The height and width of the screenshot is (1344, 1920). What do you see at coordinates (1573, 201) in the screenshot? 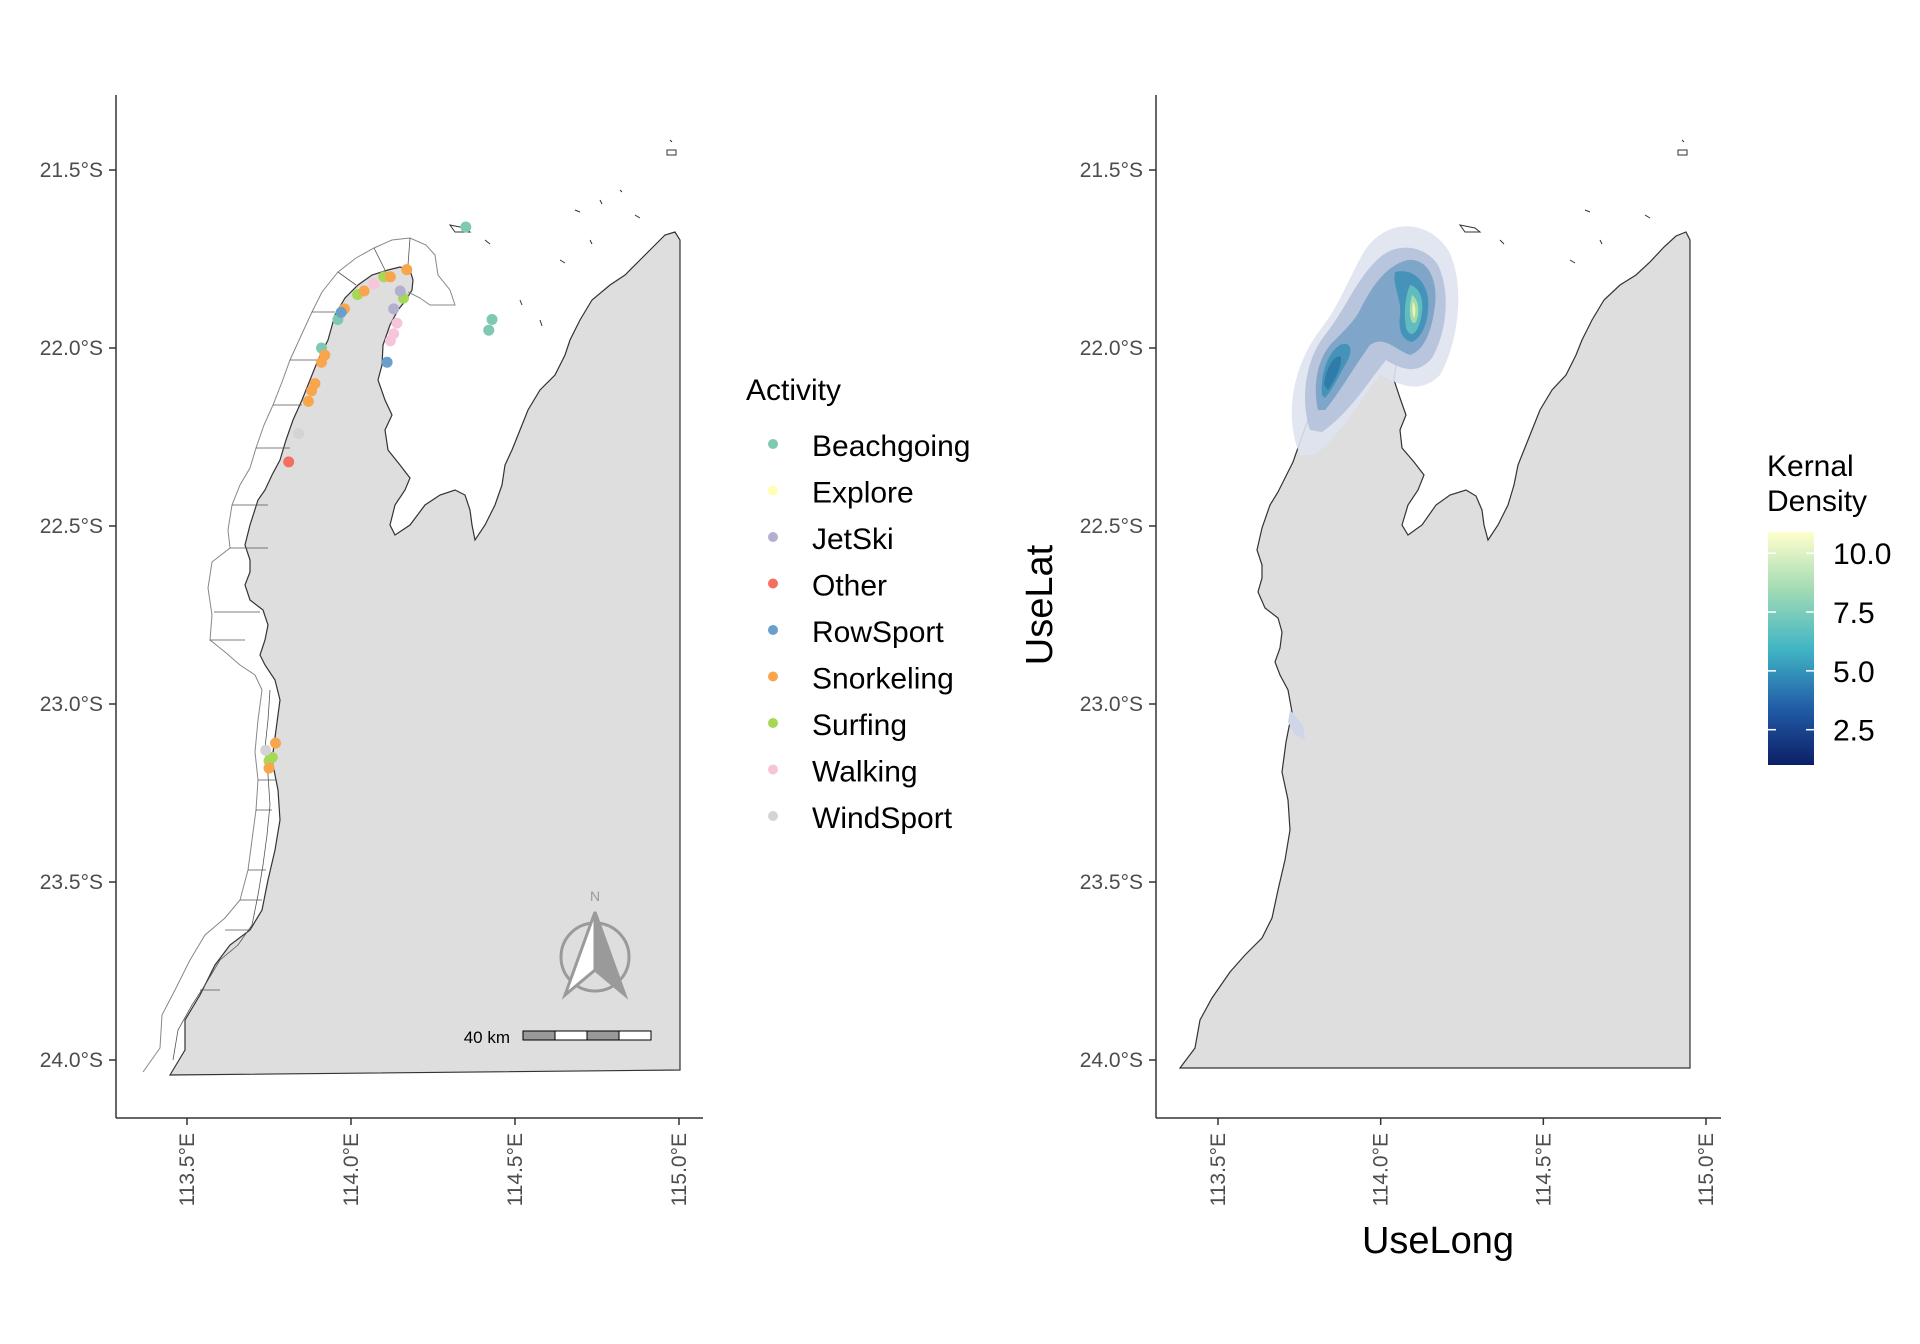
I see `island-cluster-right` at bounding box center [1573, 201].